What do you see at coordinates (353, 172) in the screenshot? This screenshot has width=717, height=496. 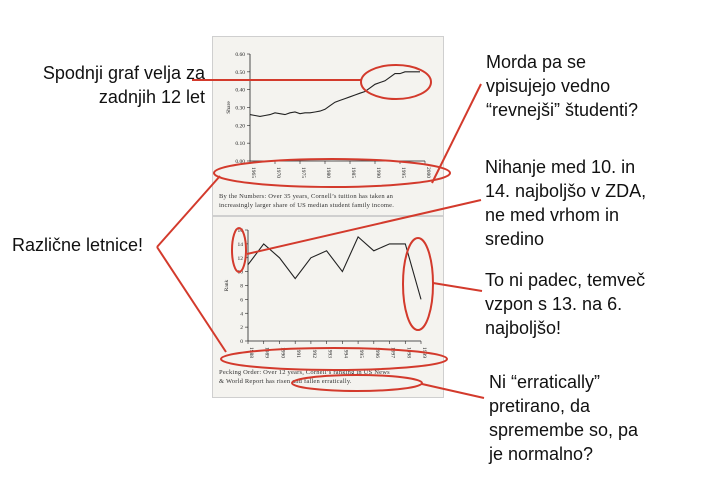 I see `x-tick-label: 1985` at bounding box center [353, 172].